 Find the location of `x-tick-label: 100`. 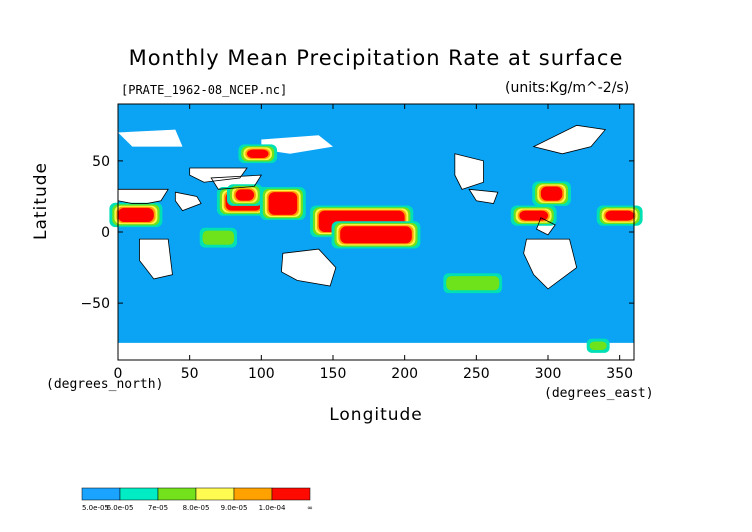

x-tick-label: 100 is located at coordinates (261, 374).